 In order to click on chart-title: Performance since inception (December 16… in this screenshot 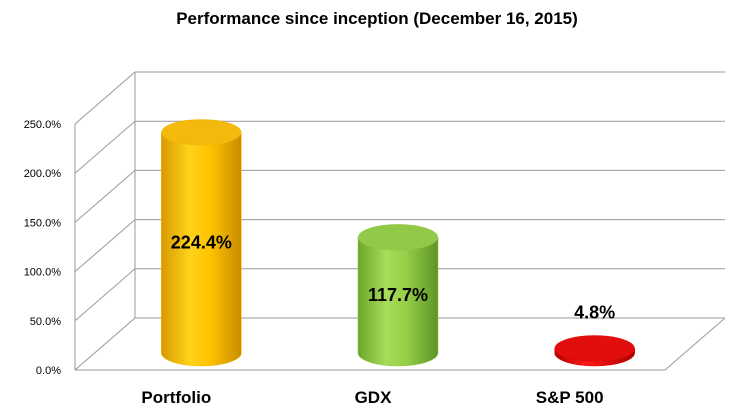, I will do `click(377, 18)`.